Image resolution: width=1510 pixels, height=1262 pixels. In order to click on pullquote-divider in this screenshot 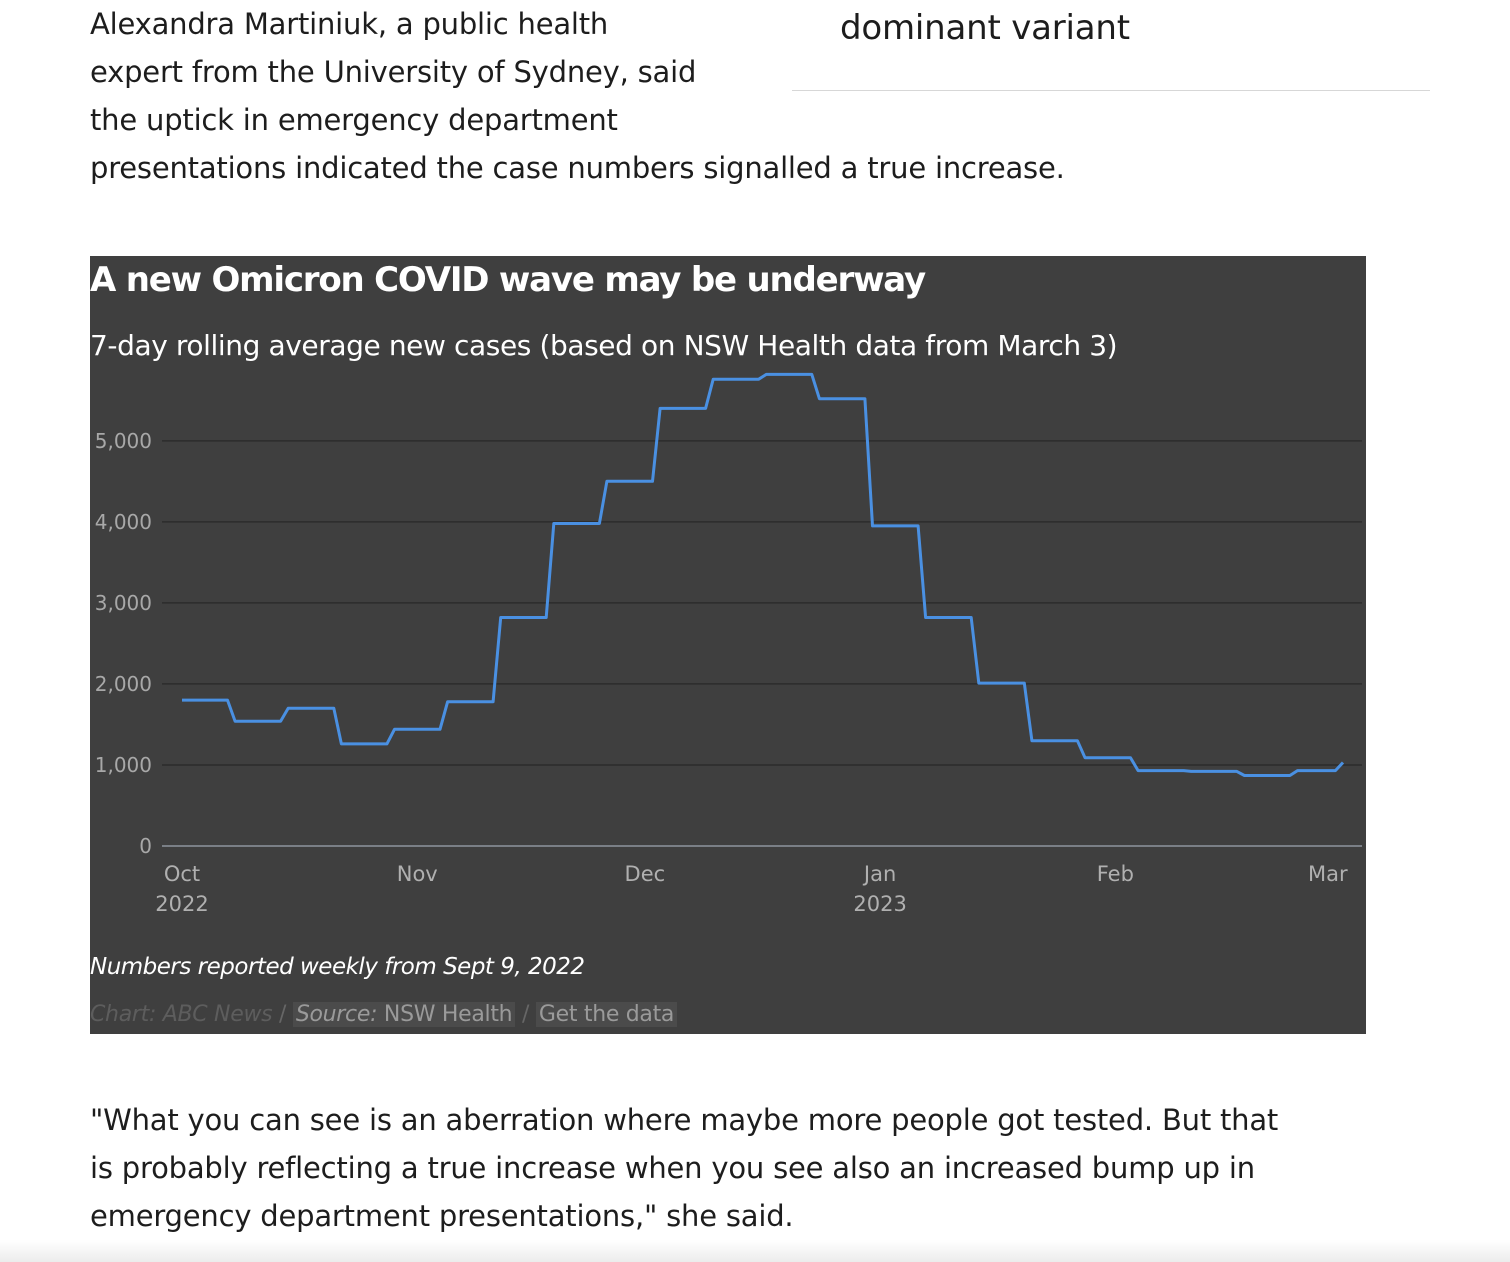, I will do `click(1111, 90)`.